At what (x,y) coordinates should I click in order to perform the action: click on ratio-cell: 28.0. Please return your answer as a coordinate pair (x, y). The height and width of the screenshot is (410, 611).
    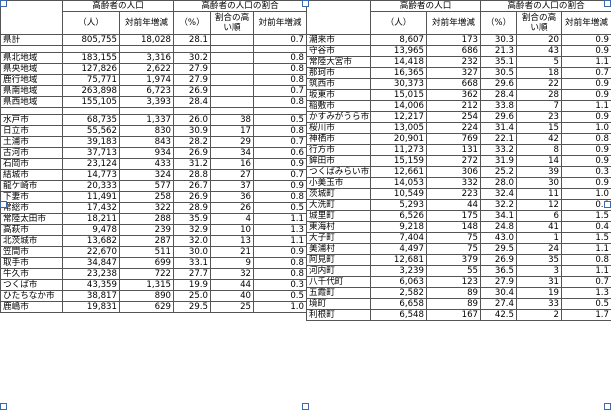
    Looking at the image, I should click on (499, 182).